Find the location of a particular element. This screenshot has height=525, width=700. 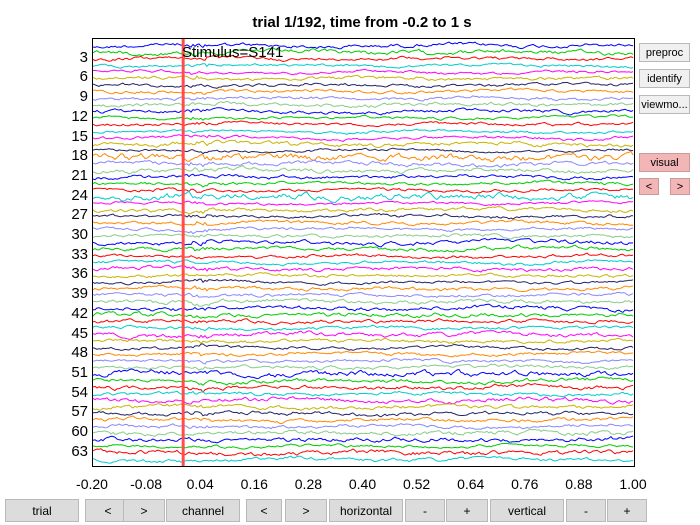

vertical-plus-button: + is located at coordinates (627, 510).